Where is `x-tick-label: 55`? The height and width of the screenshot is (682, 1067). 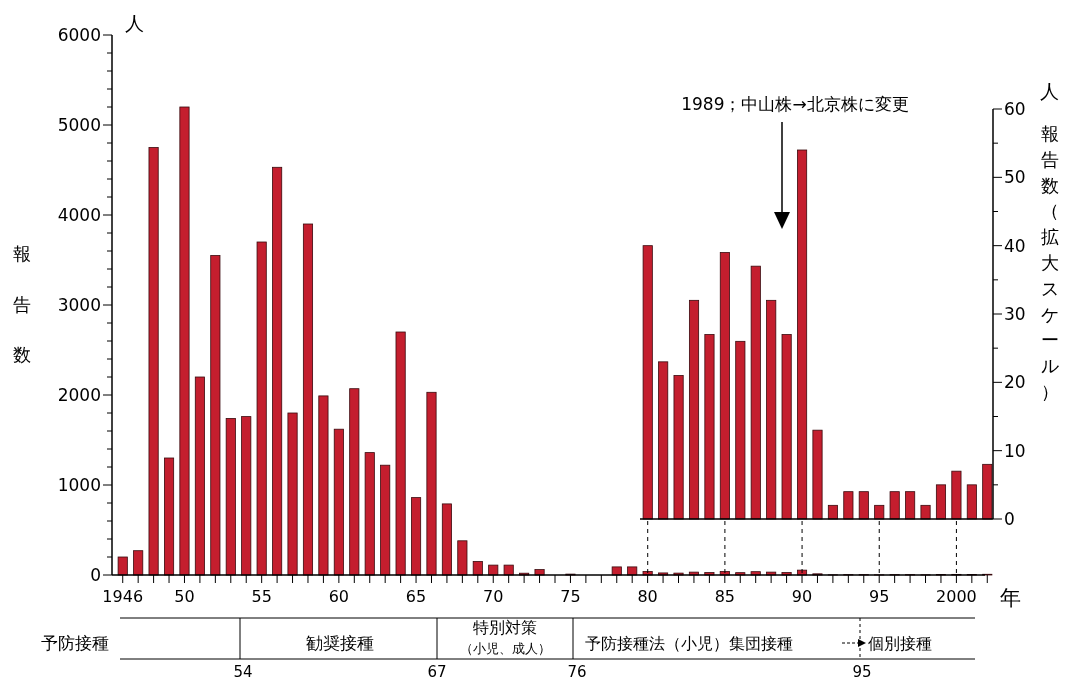
x-tick-label: 55 is located at coordinates (261, 596).